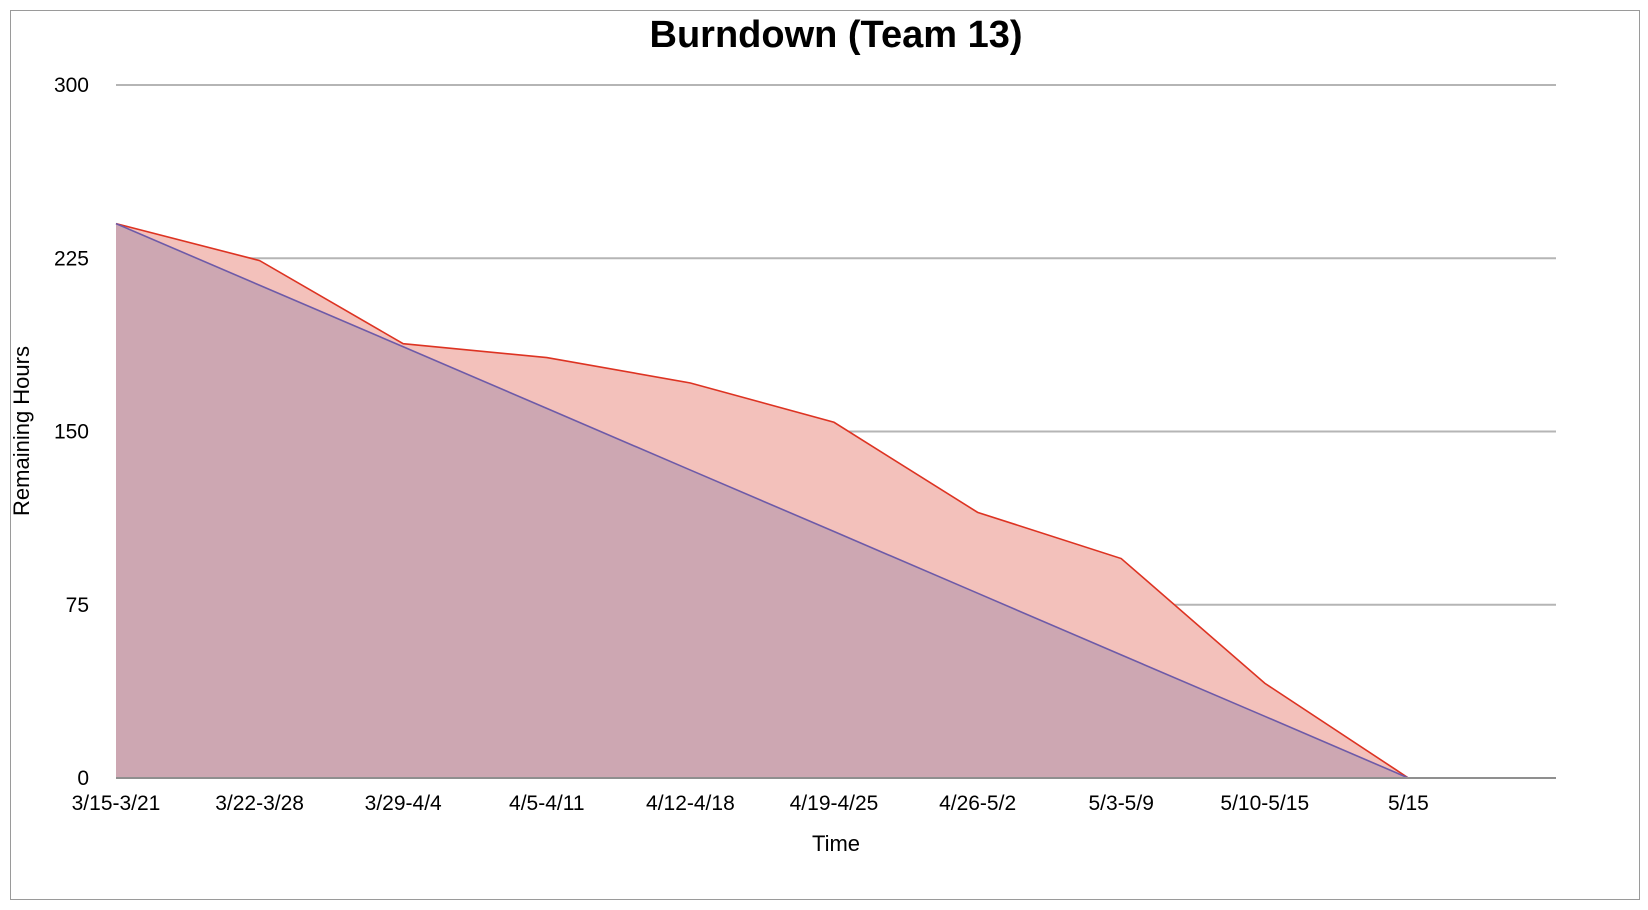 The height and width of the screenshot is (910, 1648). I want to click on y-tick-label: 225, so click(71, 258).